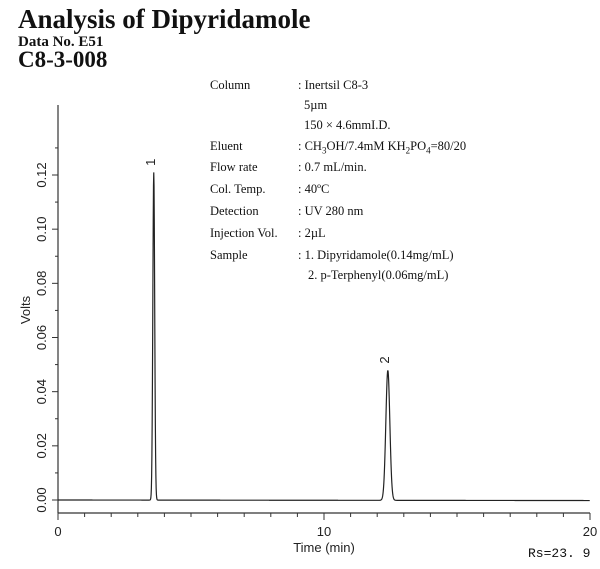 The width and height of the screenshot is (600, 569). I want to click on x-tick-label: 0, so click(57, 531).